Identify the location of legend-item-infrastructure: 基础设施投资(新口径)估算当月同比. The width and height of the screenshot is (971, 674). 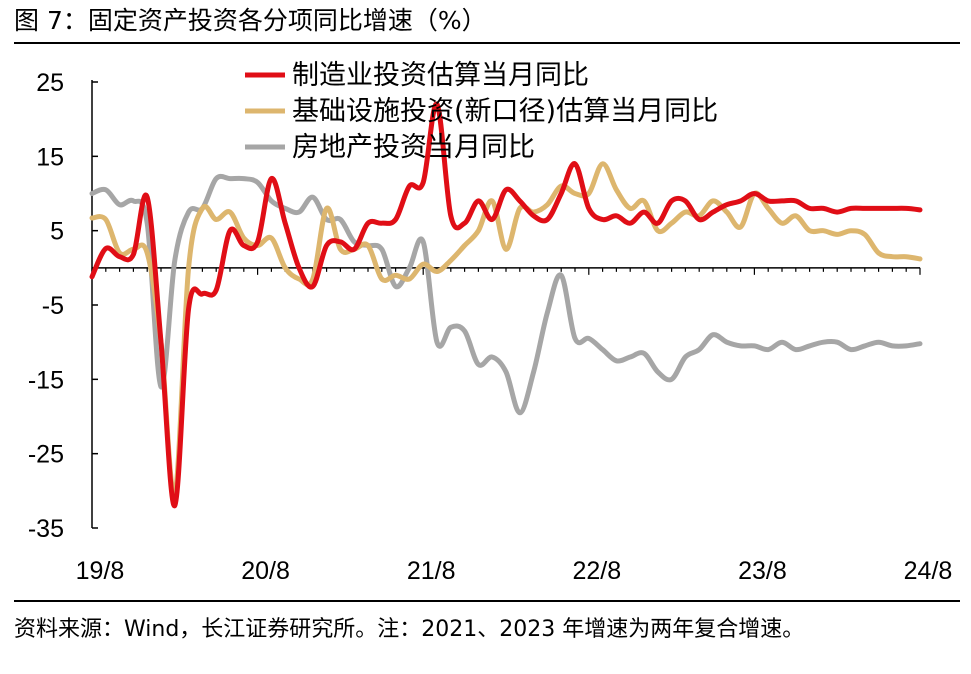
(505, 111).